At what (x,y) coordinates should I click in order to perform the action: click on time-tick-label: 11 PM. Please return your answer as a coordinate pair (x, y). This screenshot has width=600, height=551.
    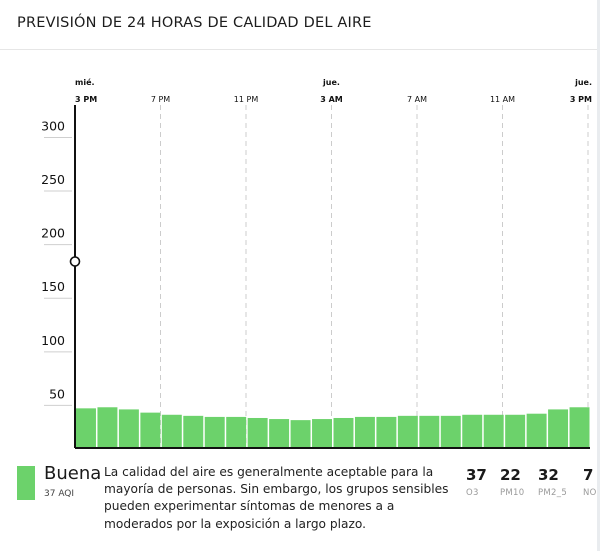
    Looking at the image, I should click on (246, 99).